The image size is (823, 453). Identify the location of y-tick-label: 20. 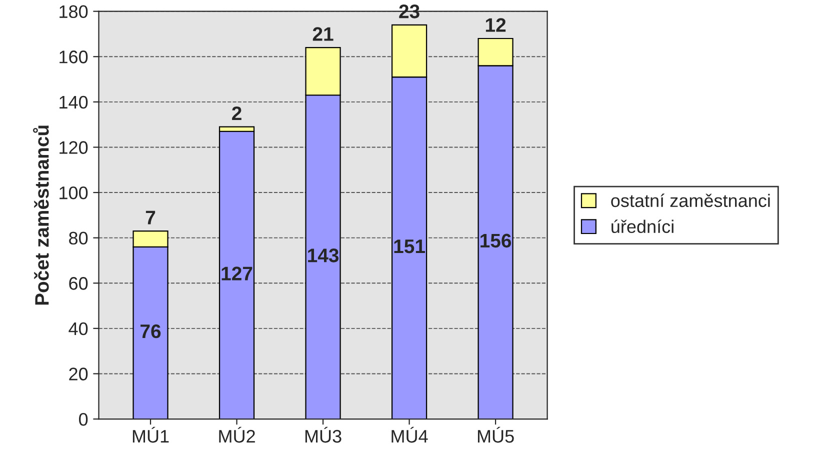
(78, 374).